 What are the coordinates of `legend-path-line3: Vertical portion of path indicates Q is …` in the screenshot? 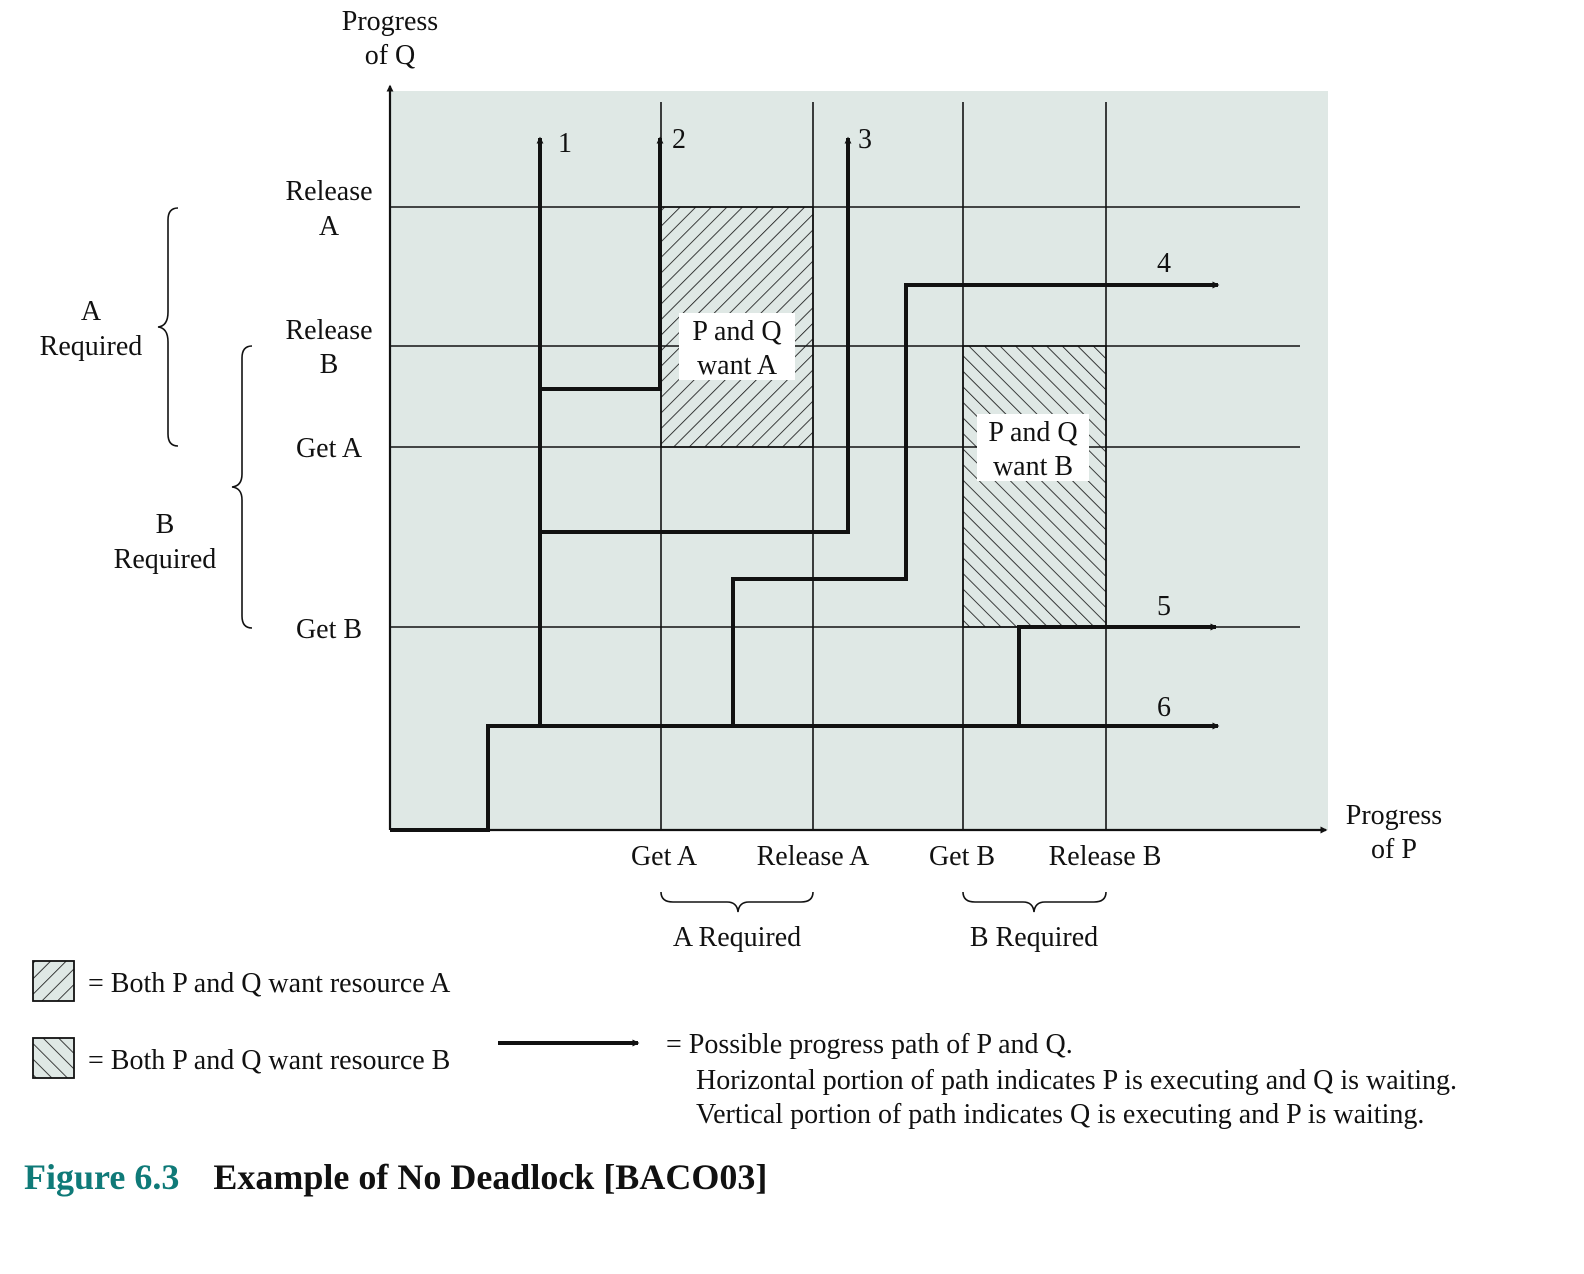 It's located at (1060, 1114).